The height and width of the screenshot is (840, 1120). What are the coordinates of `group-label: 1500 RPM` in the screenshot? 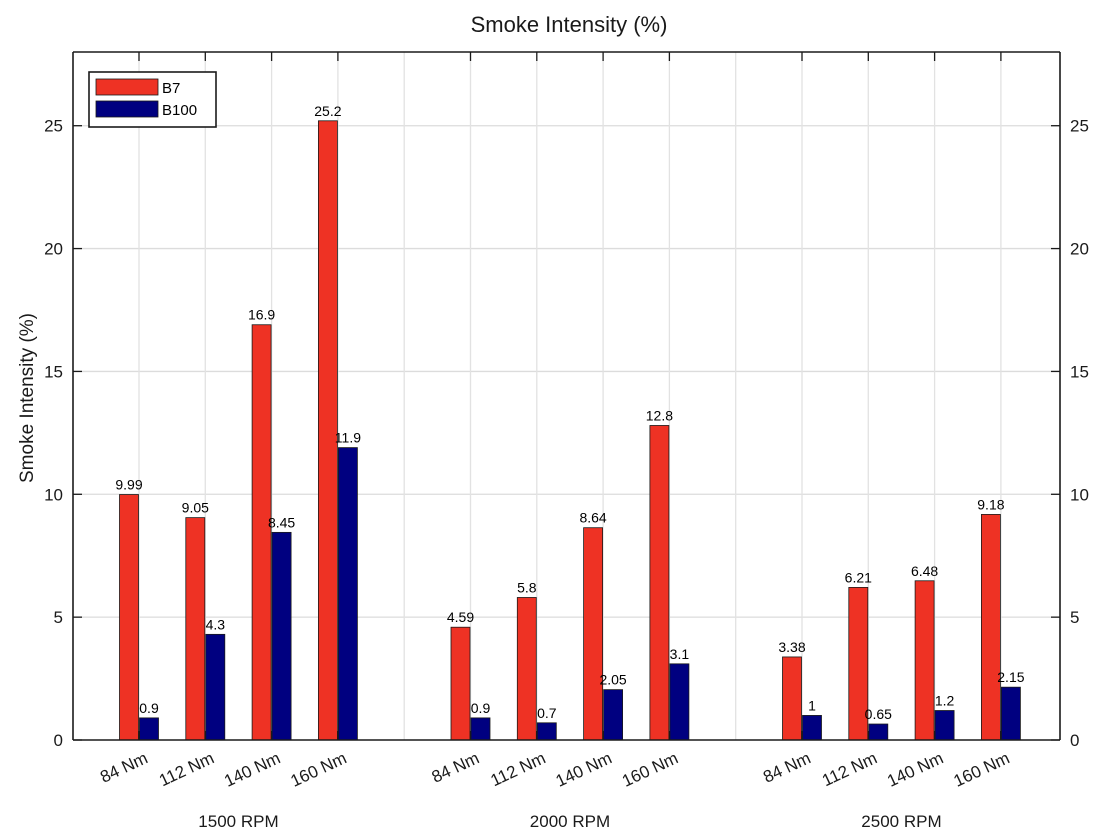 It's located at (238, 821).